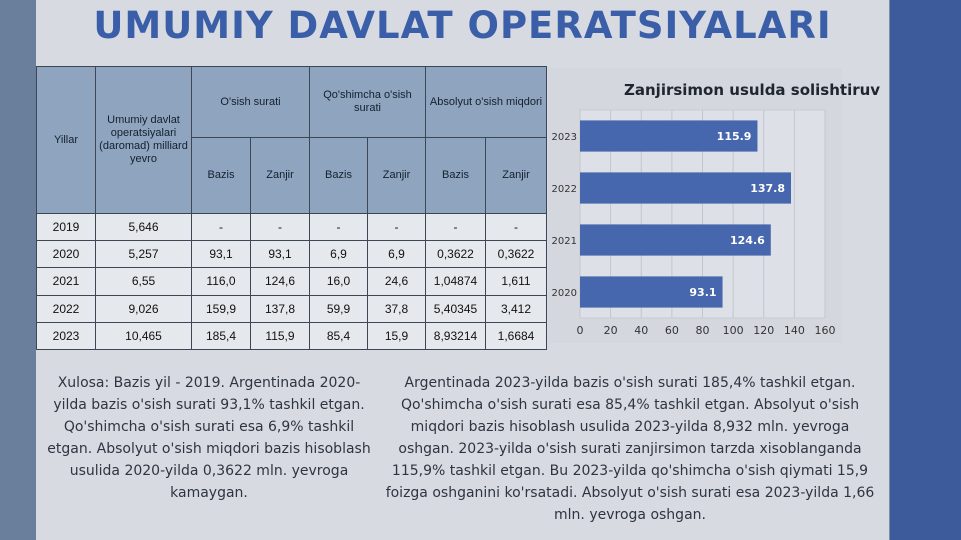 The width and height of the screenshot is (961, 540). Describe the element at coordinates (763, 330) in the screenshot. I see `x-tick-label: 120` at that location.